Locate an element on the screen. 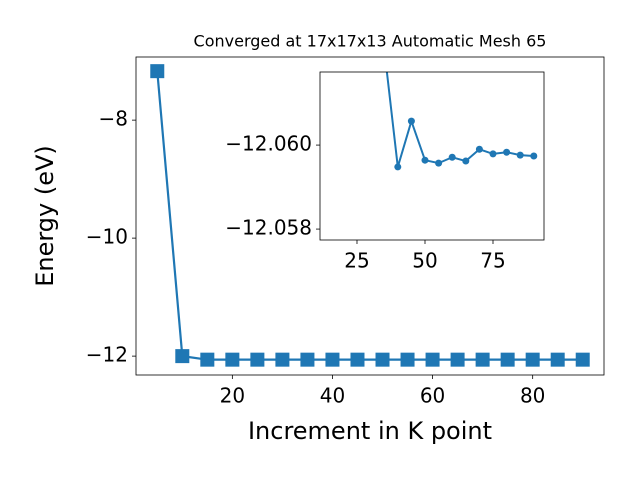  x-axis-label: Increment in K point is located at coordinates (370, 431).